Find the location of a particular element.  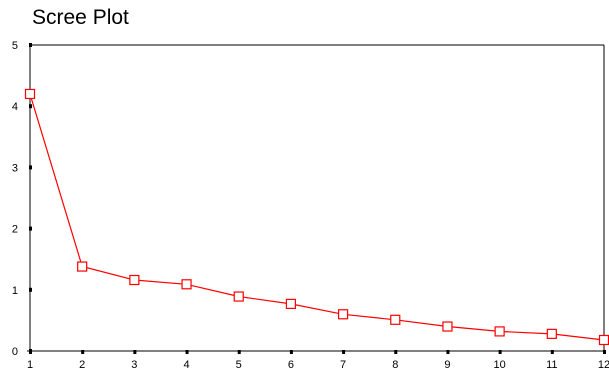

y-axis-ticks: 0 1 2 3 4 5 is located at coordinates (22, 199).